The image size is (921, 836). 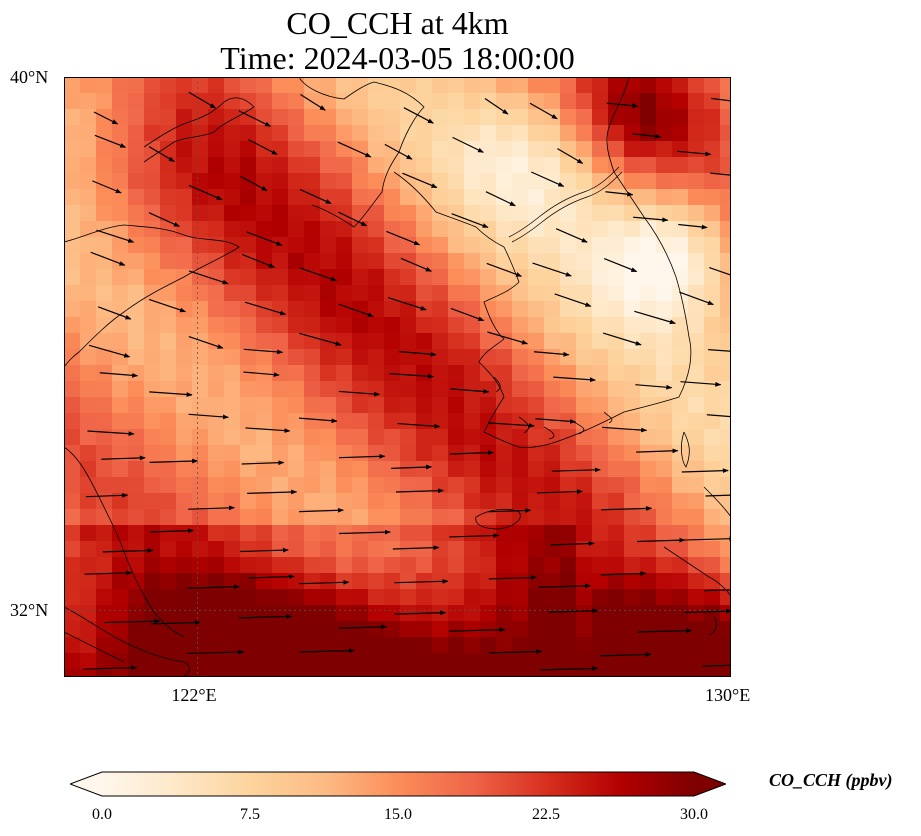 I want to click on colorbar-extend-max, so click(x=710, y=784).